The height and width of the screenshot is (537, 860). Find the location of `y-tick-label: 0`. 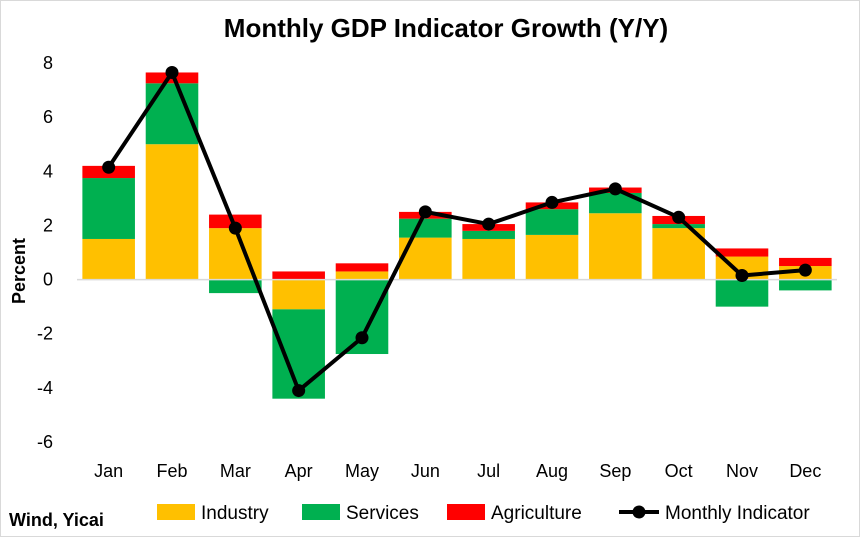

y-tick-label: 0 is located at coordinates (48, 280).